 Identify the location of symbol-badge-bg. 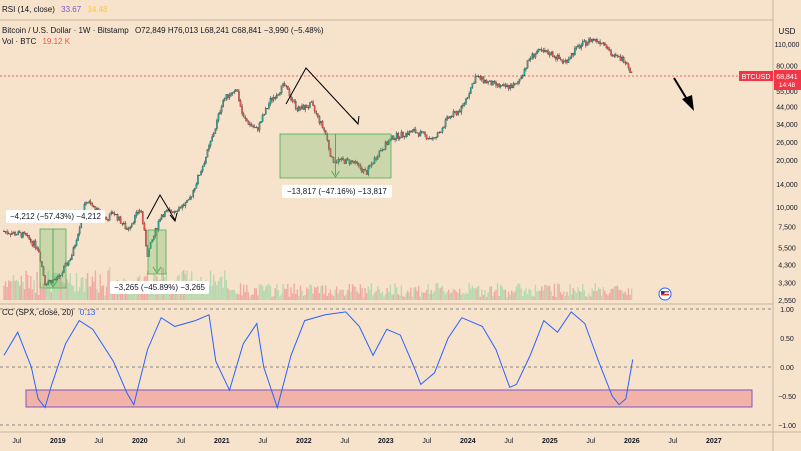
(756, 76).